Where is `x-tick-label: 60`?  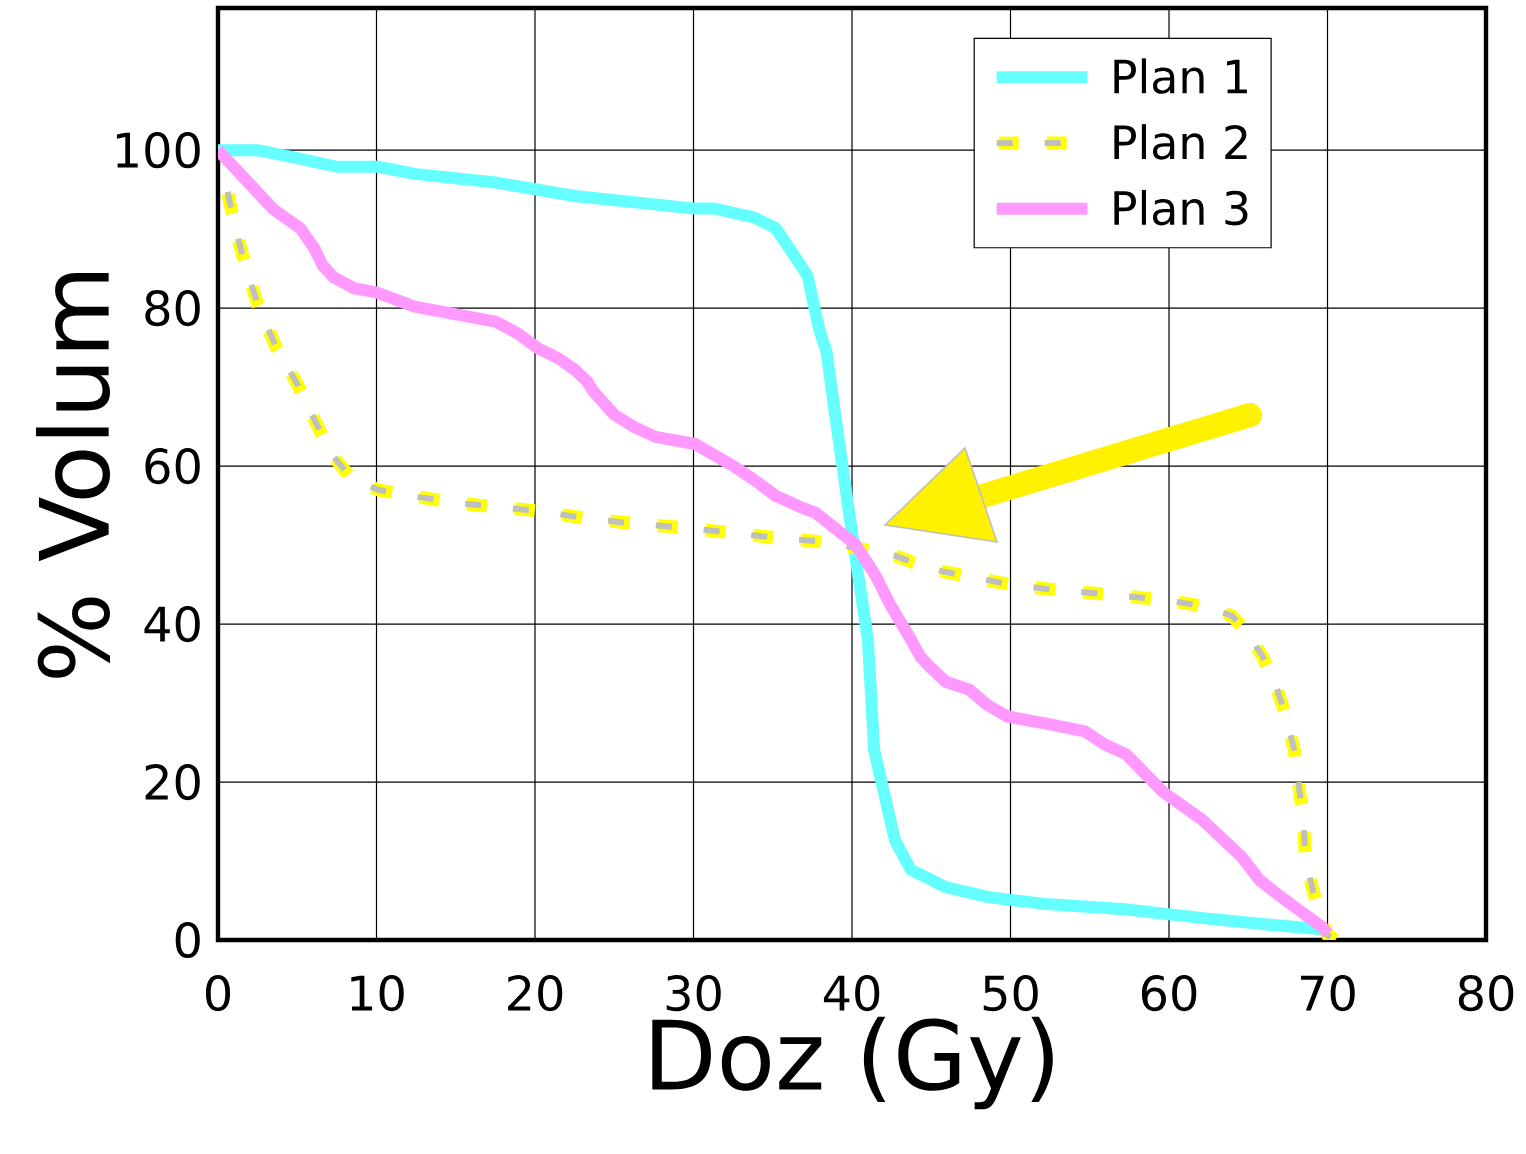 x-tick-label: 60 is located at coordinates (1169, 993).